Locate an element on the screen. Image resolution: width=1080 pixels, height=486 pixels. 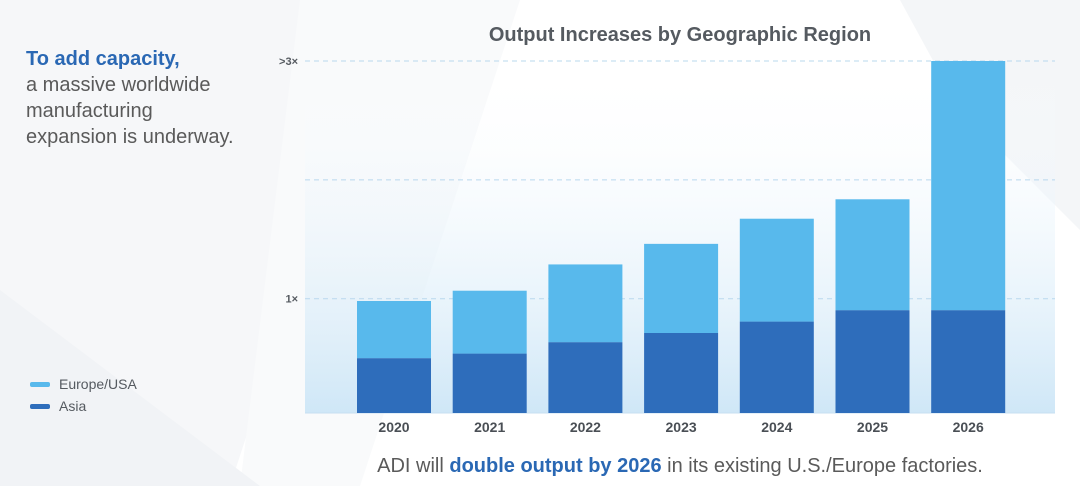
bar-asia-2025 is located at coordinates (872, 361).